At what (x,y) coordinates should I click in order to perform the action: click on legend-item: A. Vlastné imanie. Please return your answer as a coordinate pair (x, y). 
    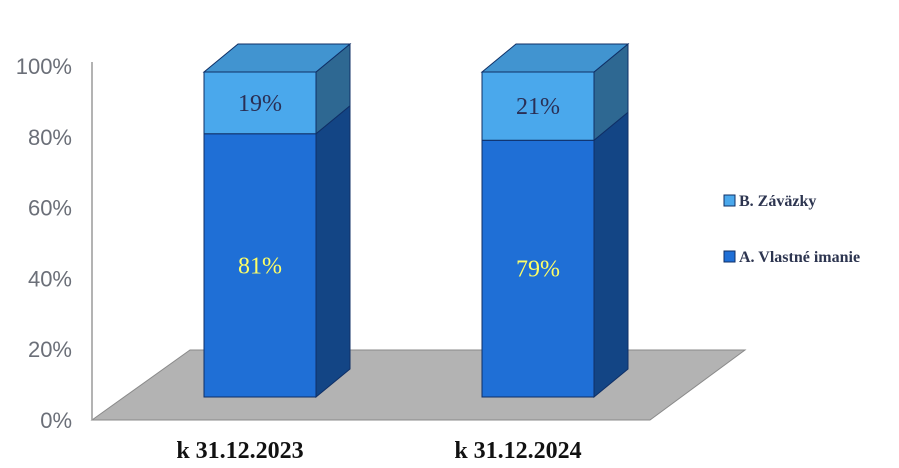
    Looking at the image, I should click on (791, 257).